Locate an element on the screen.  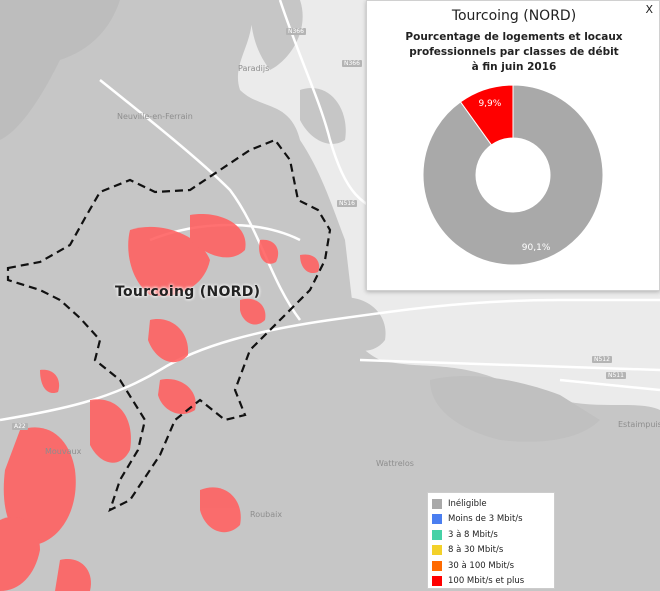
legend-label: 8 à 30 Mbit/s is located at coordinates (476, 550).